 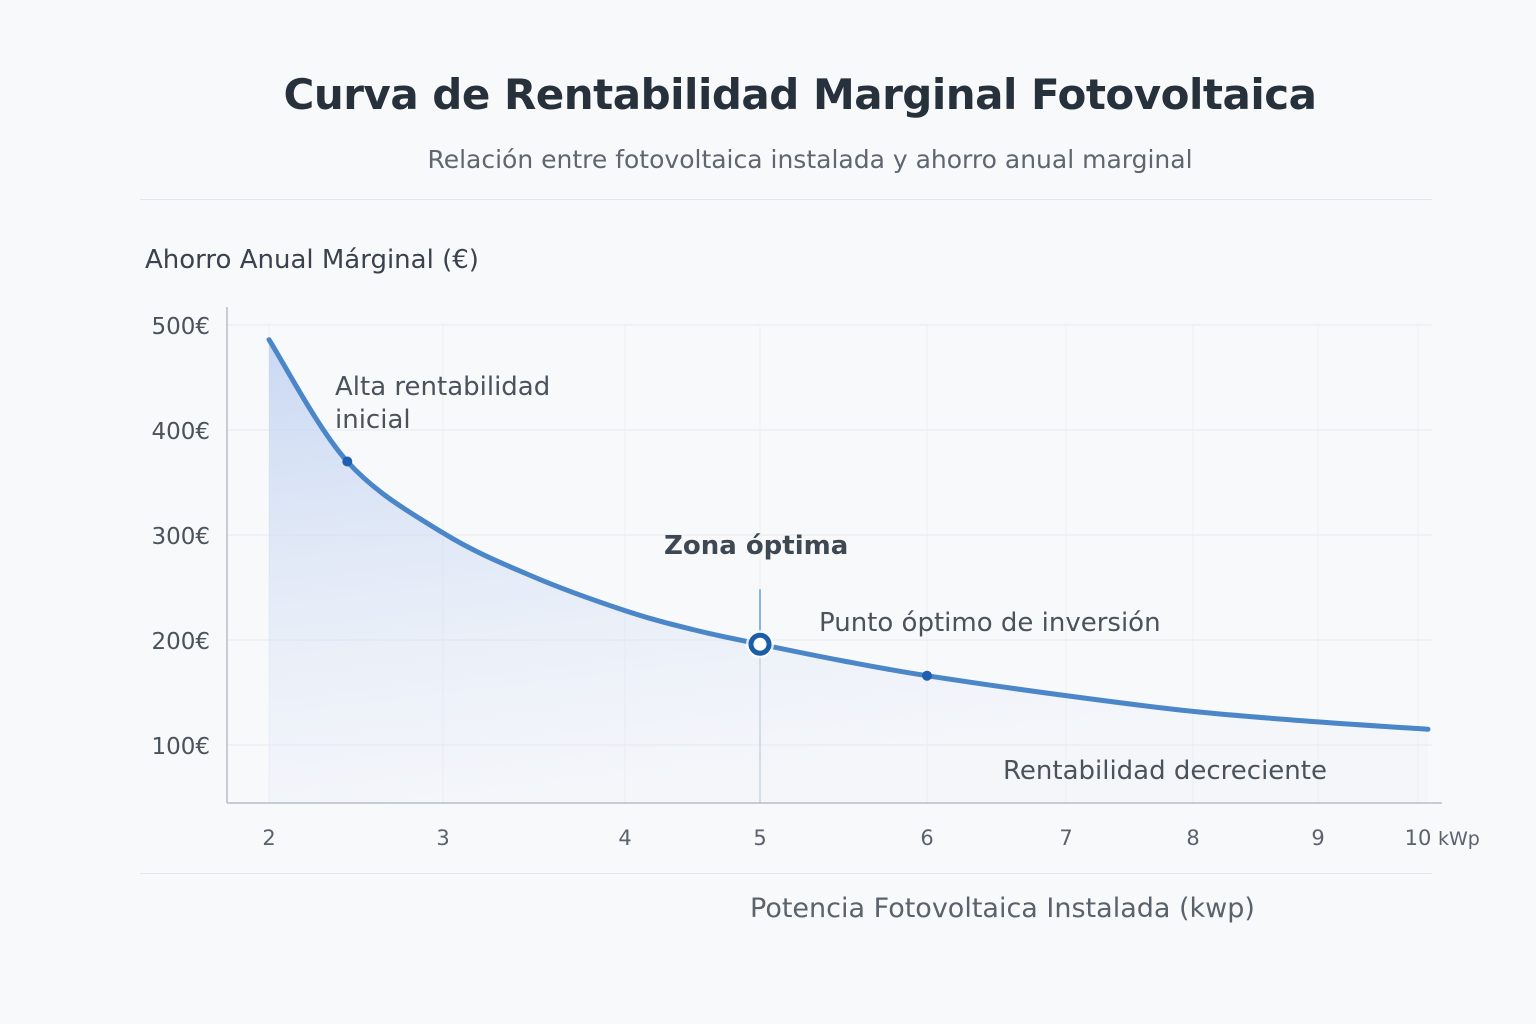 I want to click on x-tick-label: 9, so click(x=1317, y=838).